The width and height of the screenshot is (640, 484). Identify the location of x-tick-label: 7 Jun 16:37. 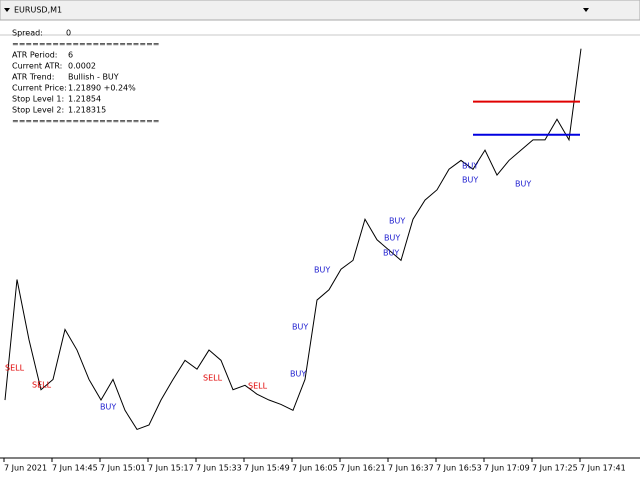
(411, 468).